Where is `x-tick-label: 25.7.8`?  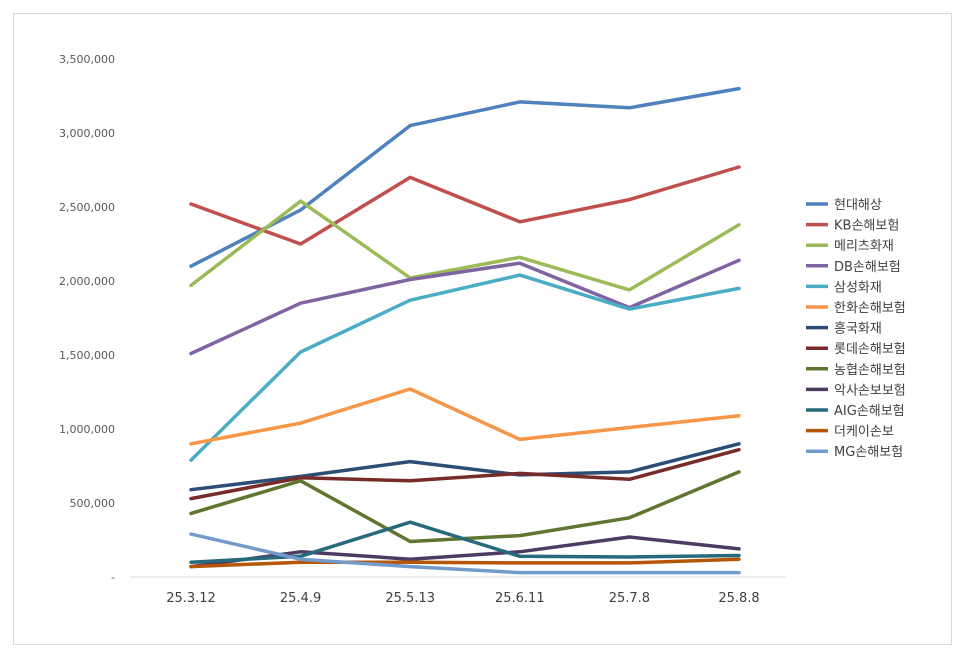
x-tick-label: 25.7.8 is located at coordinates (629, 598).